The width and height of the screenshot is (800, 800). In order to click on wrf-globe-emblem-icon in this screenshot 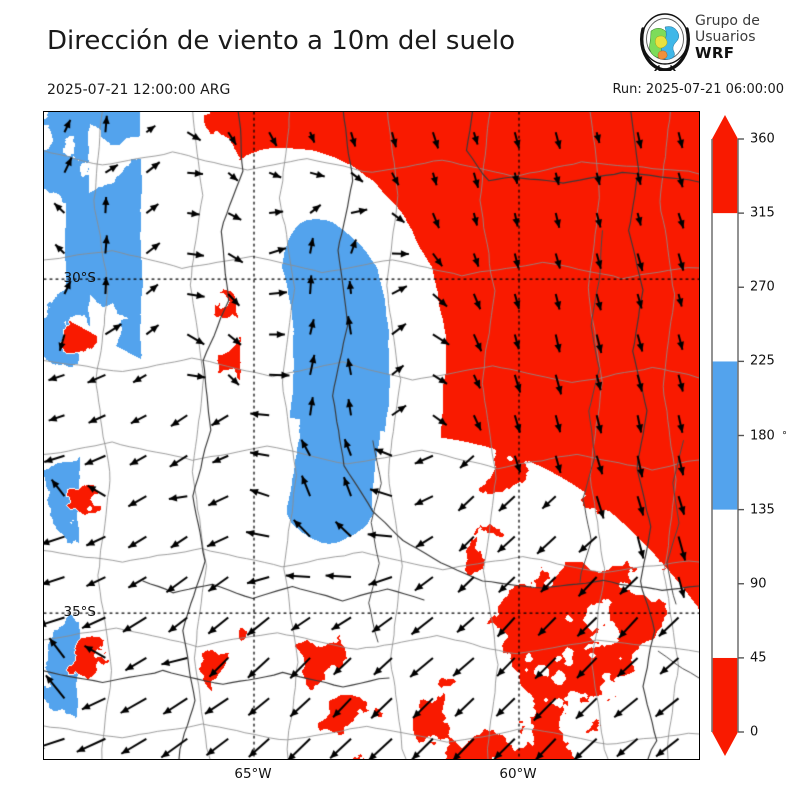, I will do `click(665, 42)`.